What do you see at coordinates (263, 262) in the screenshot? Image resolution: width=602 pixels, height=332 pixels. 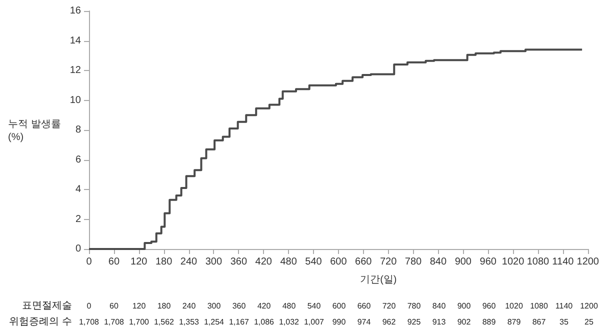 I see `text: 420` at bounding box center [263, 262].